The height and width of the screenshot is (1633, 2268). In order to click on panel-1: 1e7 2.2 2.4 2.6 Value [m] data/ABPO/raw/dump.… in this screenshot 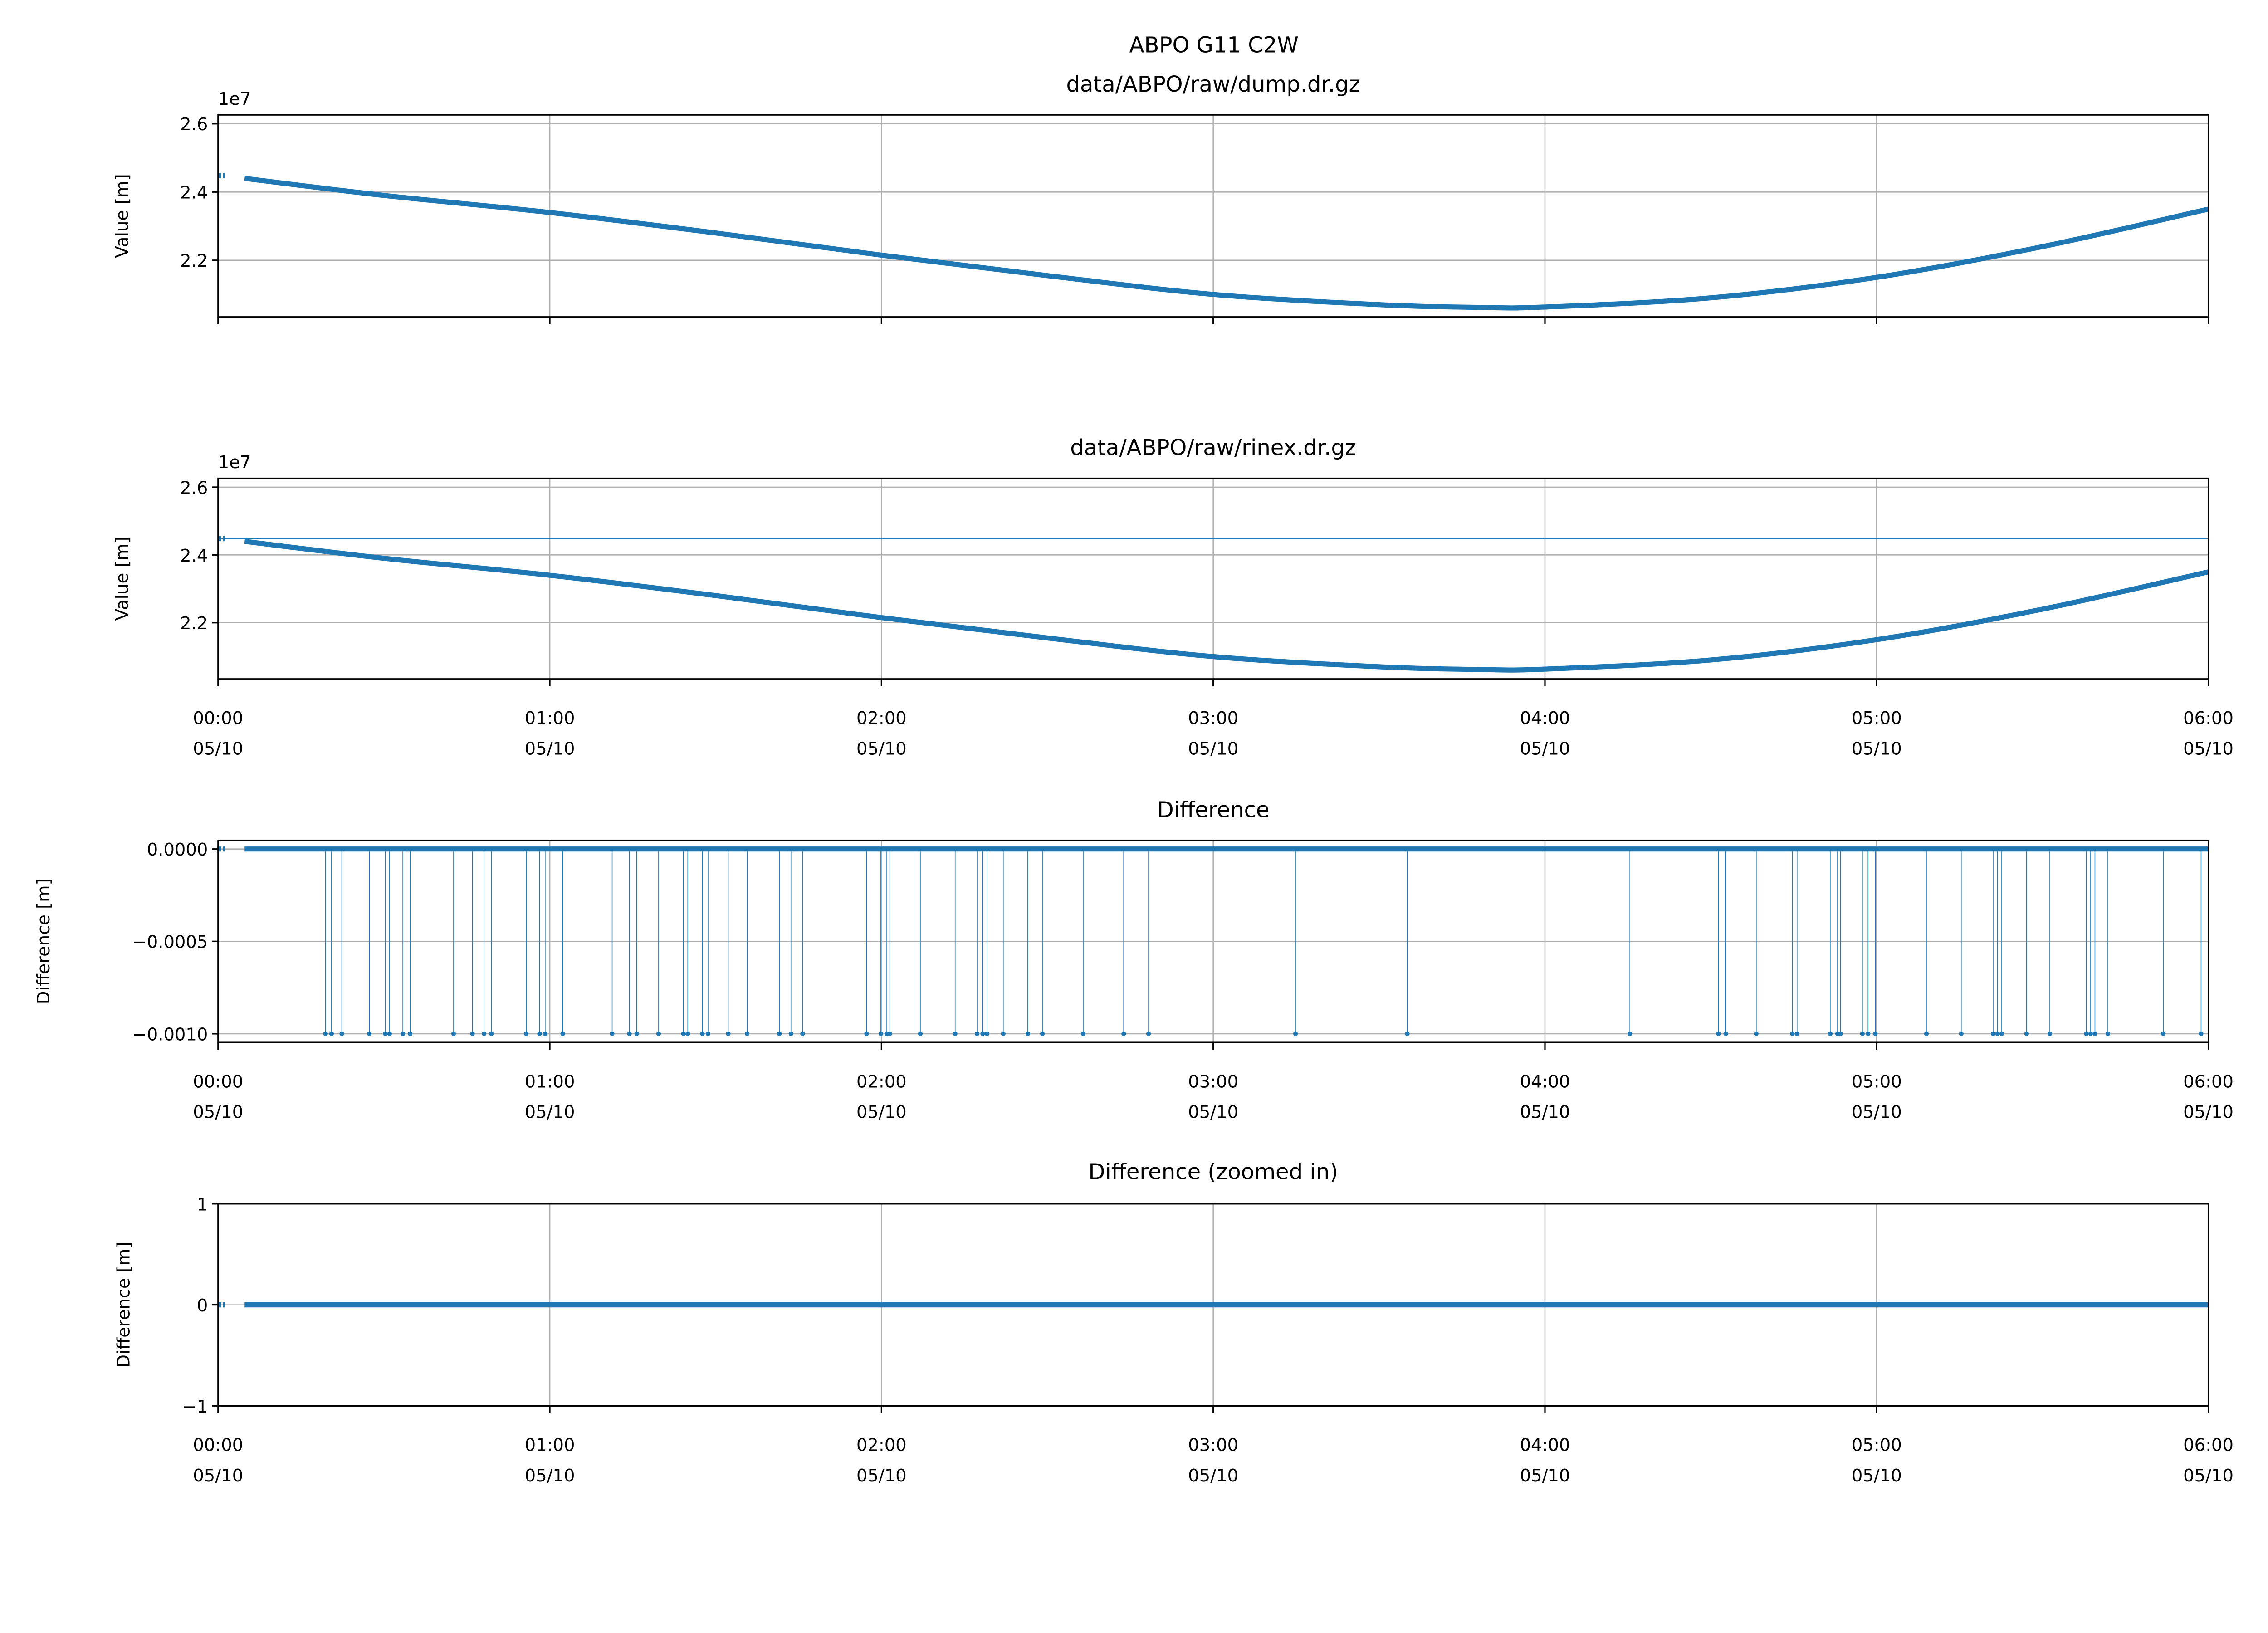, I will do `click(1161, 198)`.